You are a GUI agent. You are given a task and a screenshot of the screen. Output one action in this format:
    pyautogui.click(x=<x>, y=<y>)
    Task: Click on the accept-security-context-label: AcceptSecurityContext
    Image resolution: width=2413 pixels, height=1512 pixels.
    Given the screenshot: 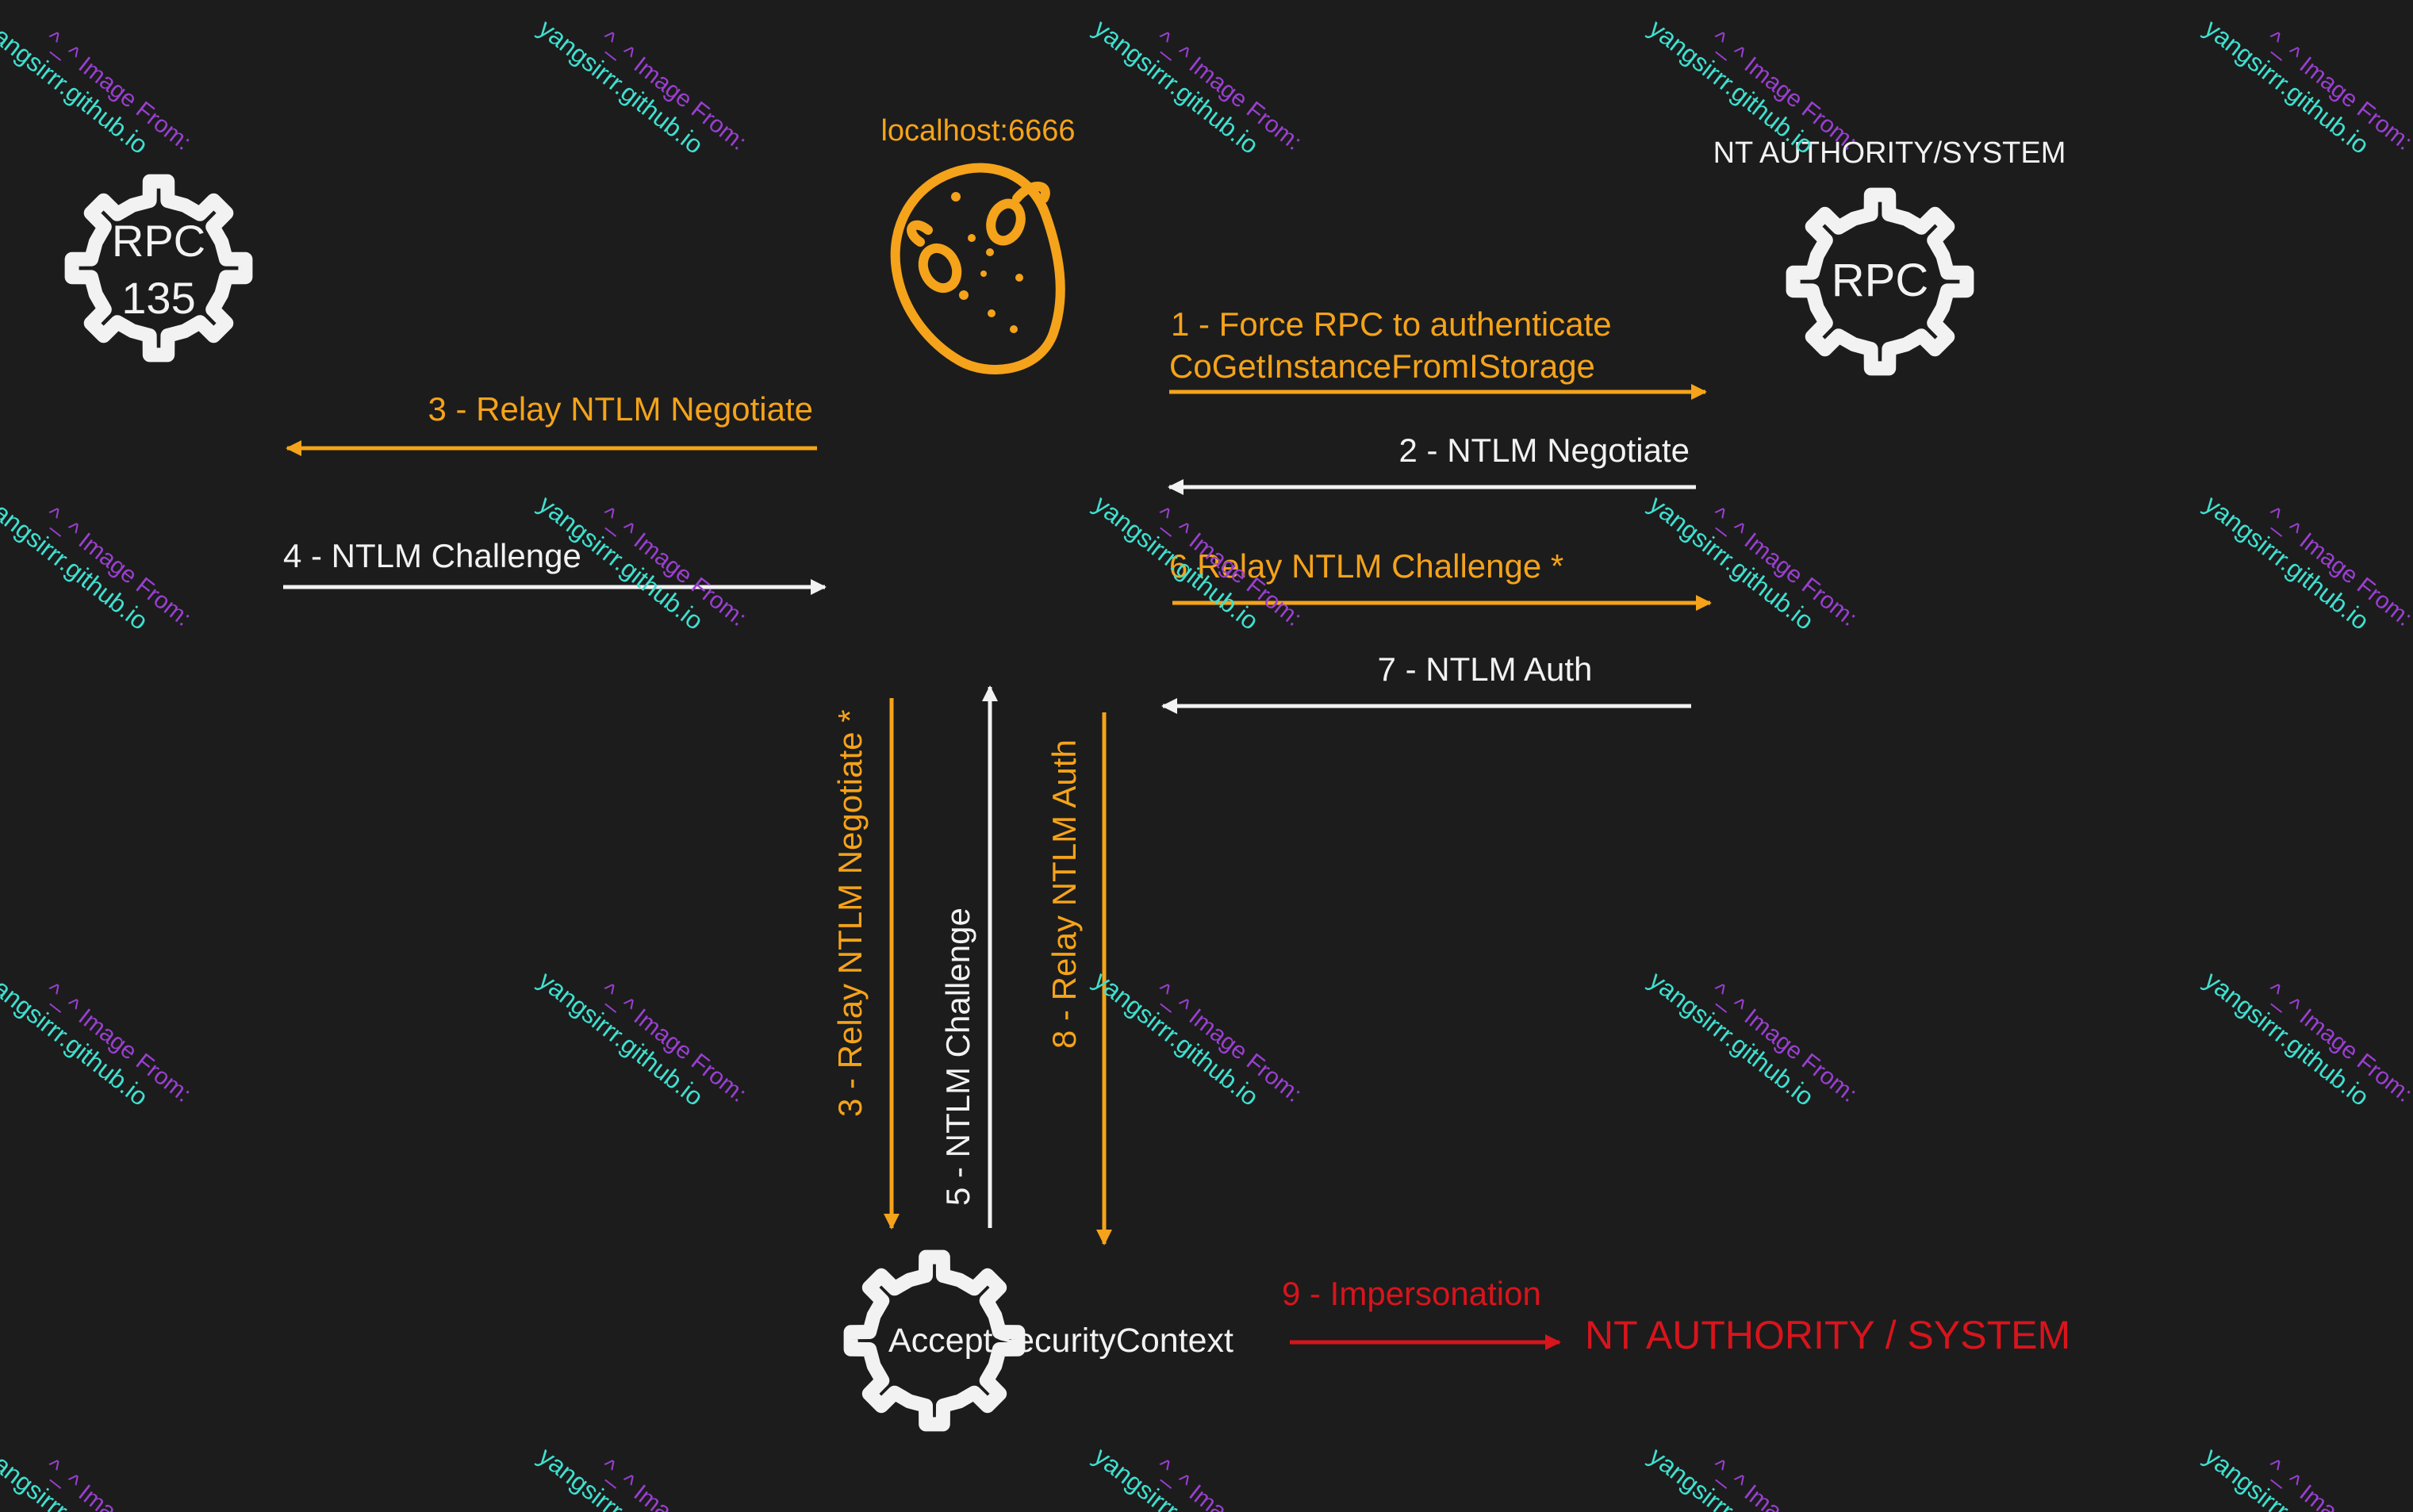 What is the action you would take?
    pyautogui.click(x=1060, y=1341)
    